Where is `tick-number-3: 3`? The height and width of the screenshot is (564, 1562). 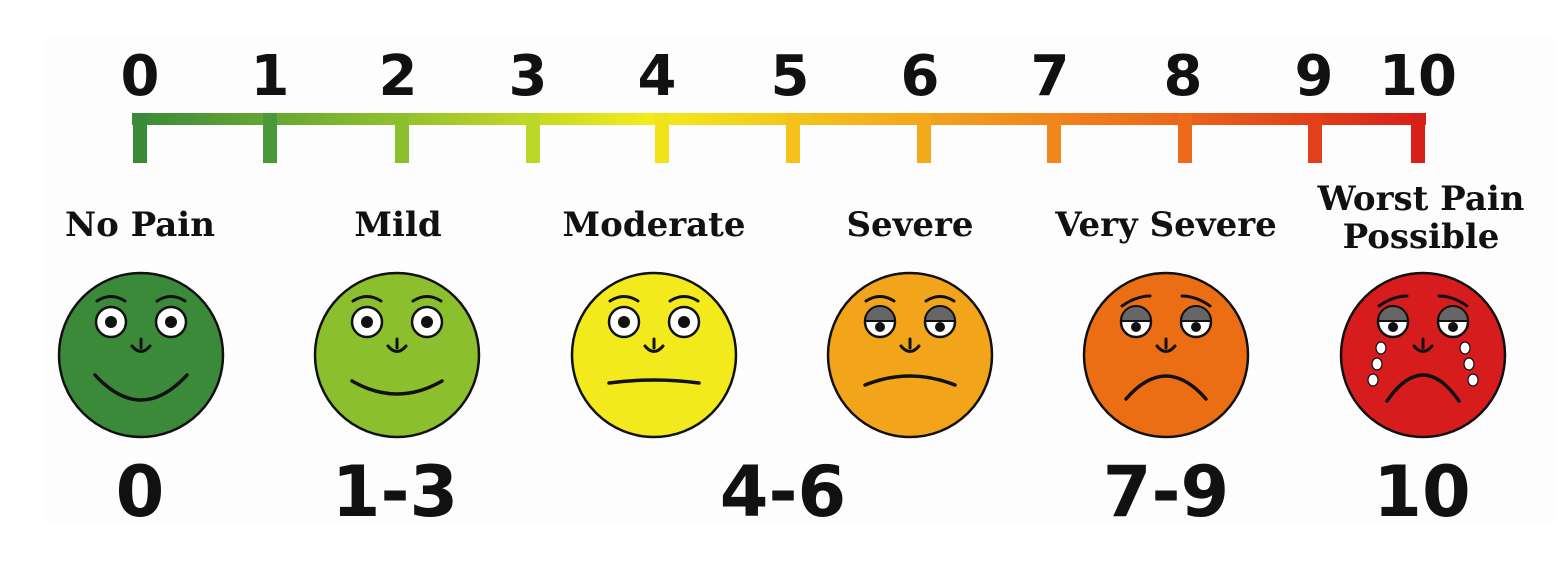
tick-number-3: 3 is located at coordinates (528, 76).